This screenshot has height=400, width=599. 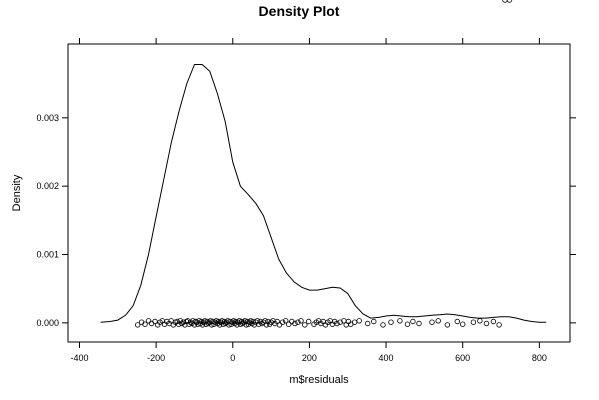 I want to click on y-tick-label: 0.001, so click(x=47, y=255).